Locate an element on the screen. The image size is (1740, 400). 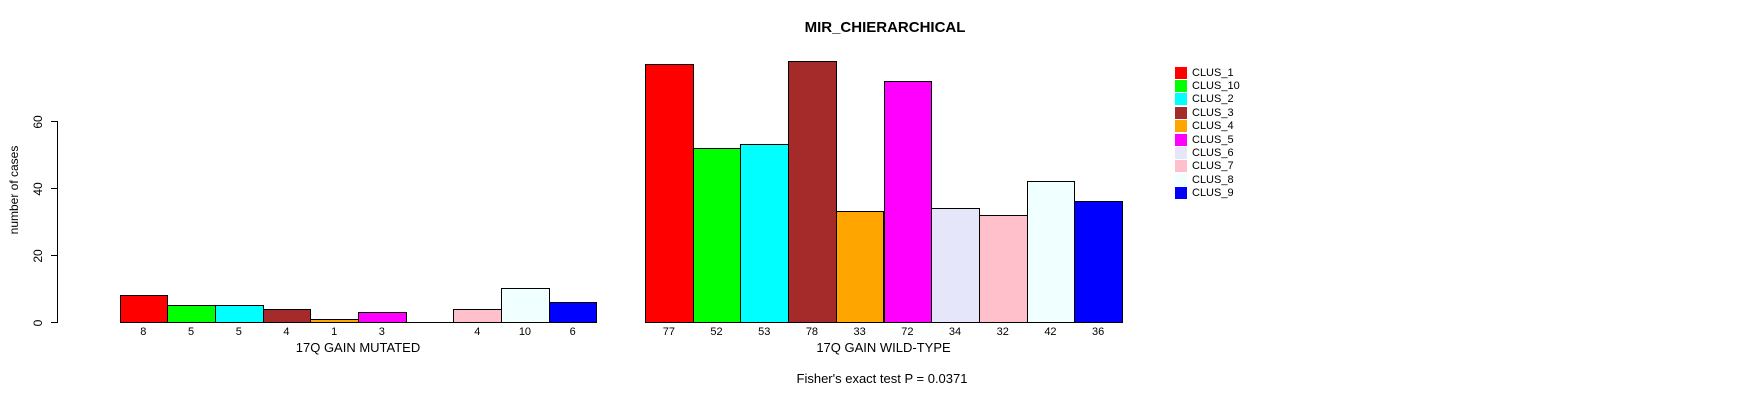
legend-item: CLUS_7 is located at coordinates (1204, 166).